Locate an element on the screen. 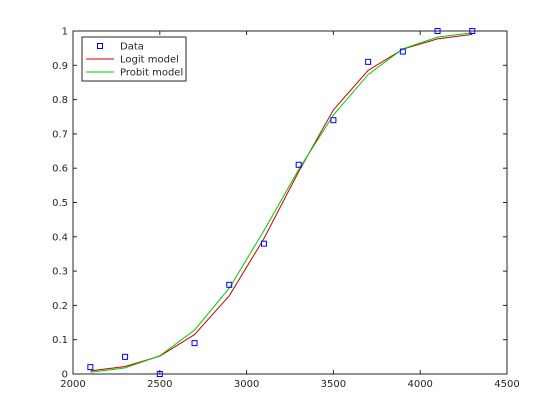  legend: Data Logit model Probit model is located at coordinates (134, 59).